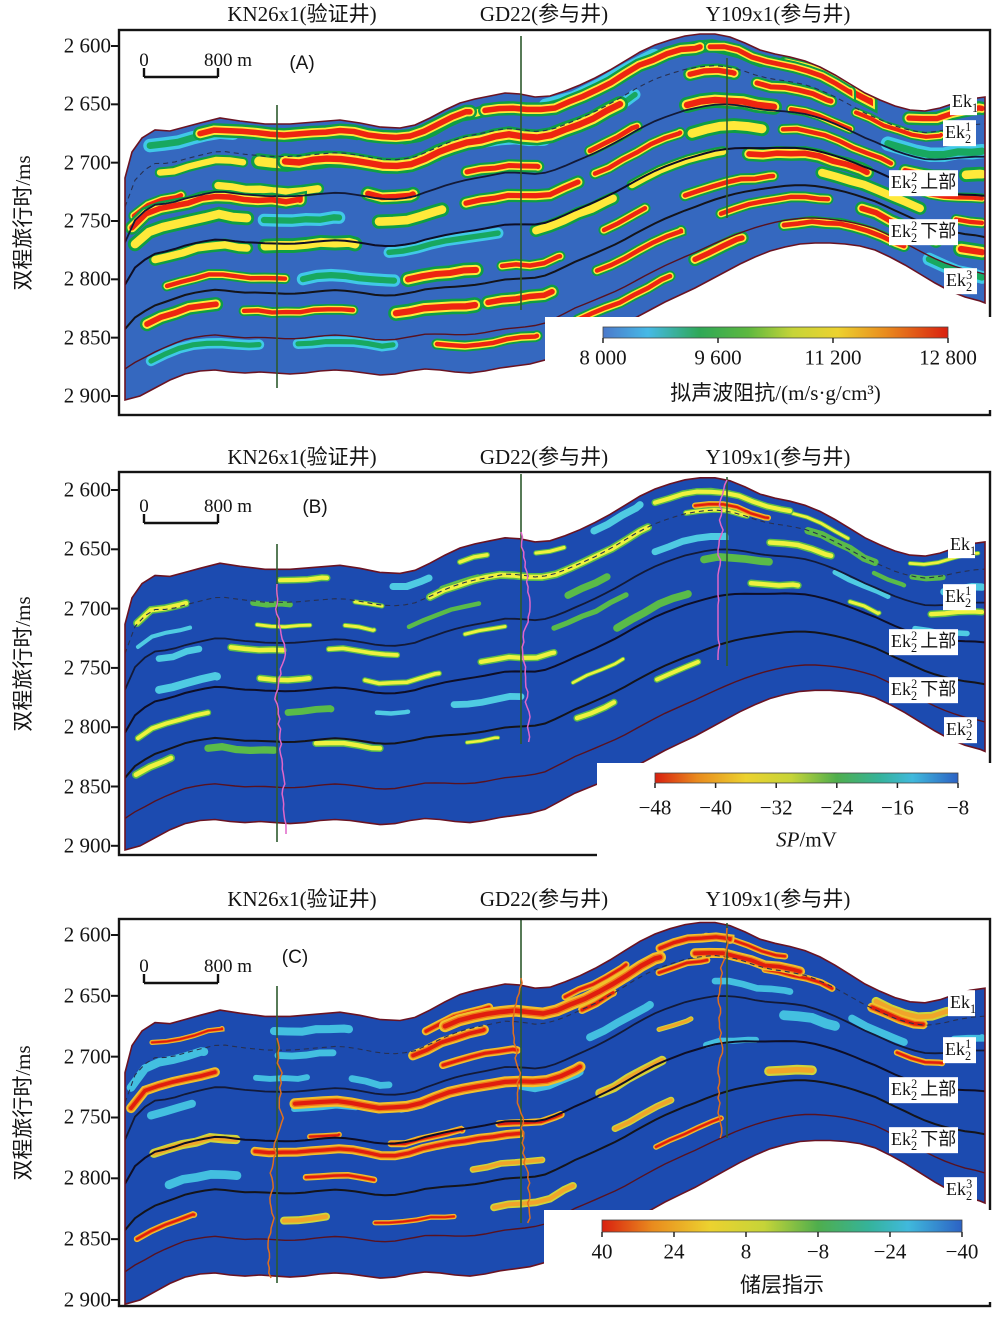 This screenshot has width=999, height=1332. I want to click on y-tick-label: 2 850, so click(87, 337).